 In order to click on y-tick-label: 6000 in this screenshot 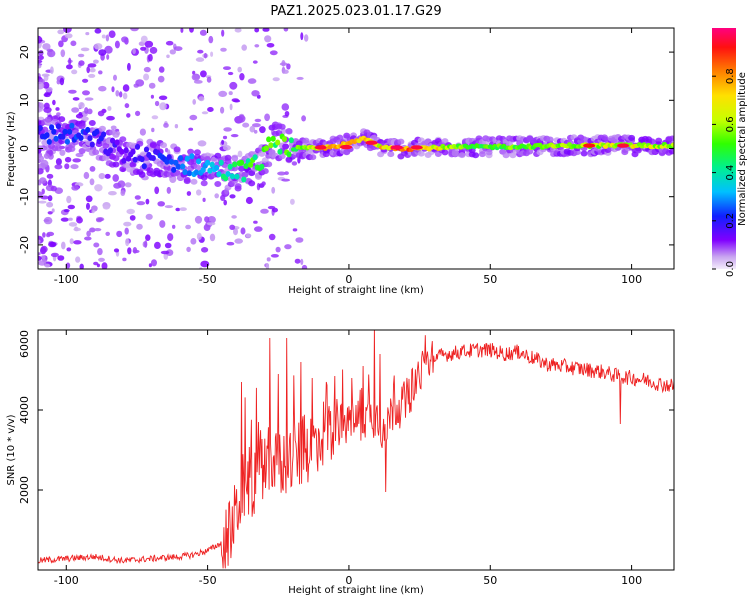, I will do `click(24, 344)`.